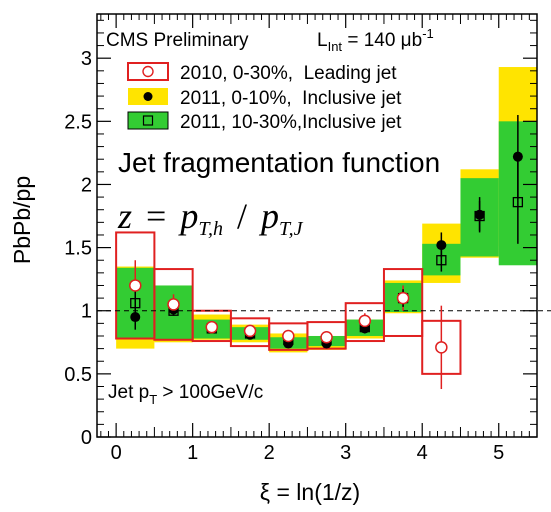 Image resolution: width=551 pixels, height=512 pixels. What do you see at coordinates (498, 453) in the screenshot?
I see `x-tick-label-5: 5` at bounding box center [498, 453].